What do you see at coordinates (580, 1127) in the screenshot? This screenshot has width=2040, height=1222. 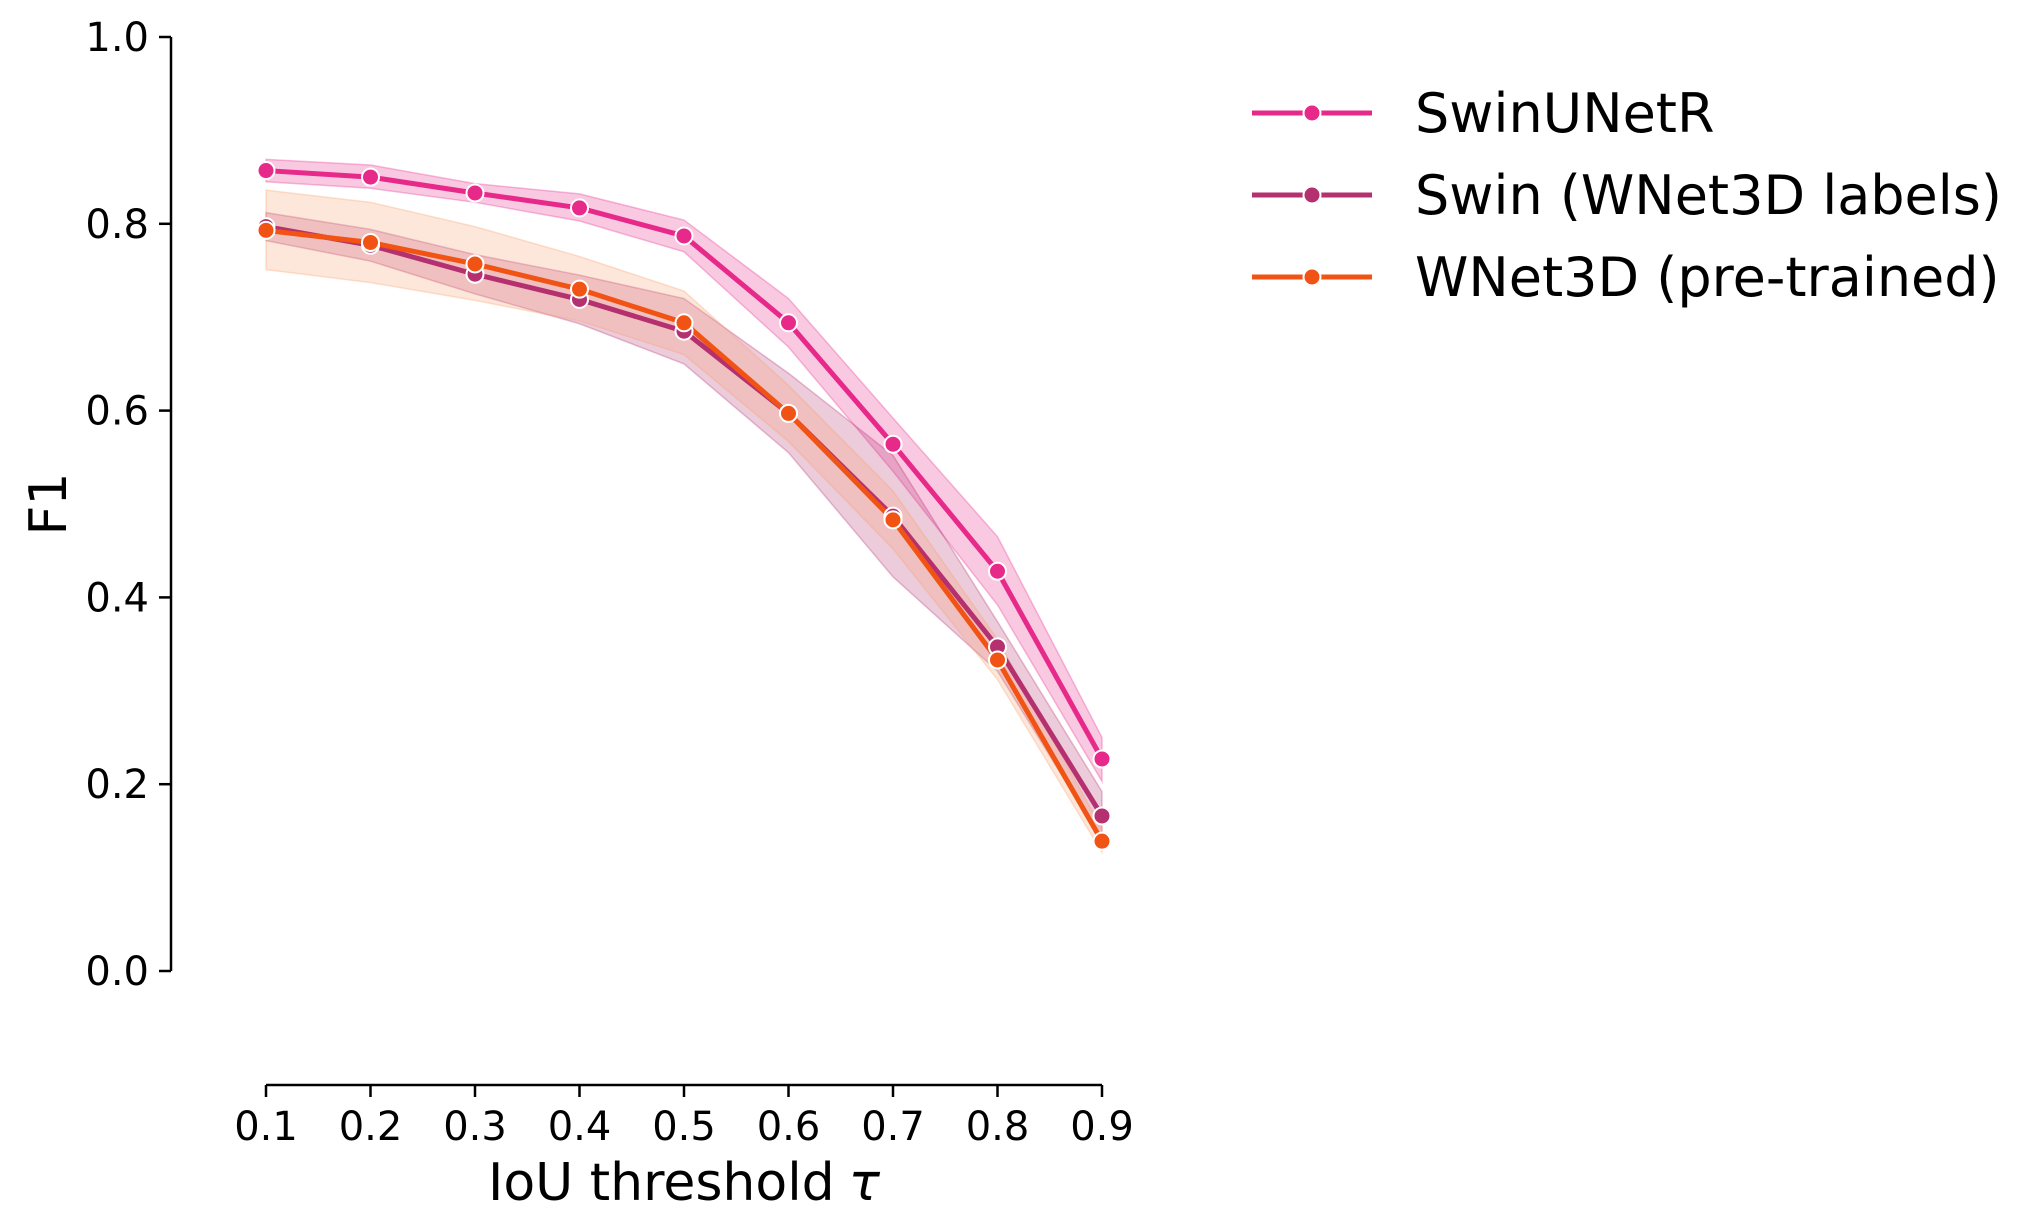 I see `x-tick-label: 0.4` at bounding box center [580, 1127].